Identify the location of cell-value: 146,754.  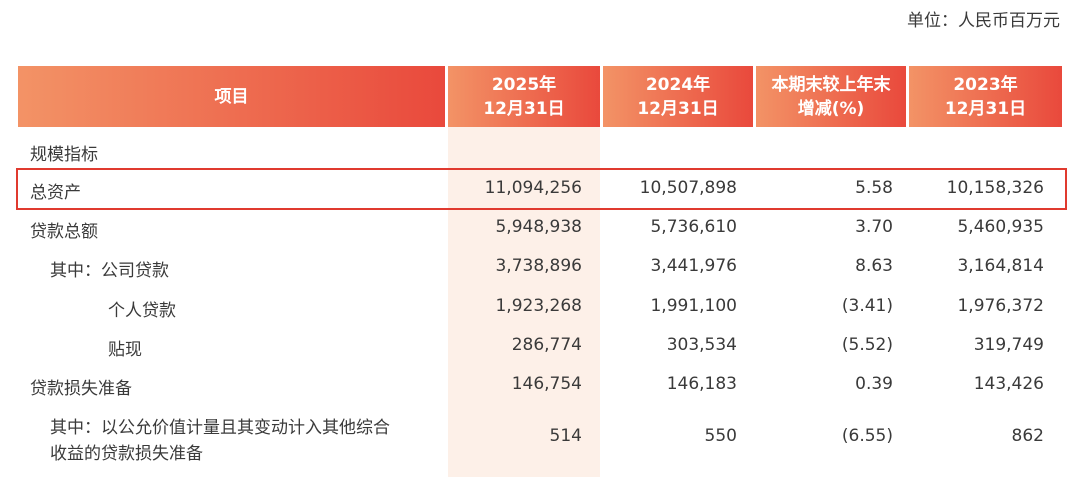
(546, 384).